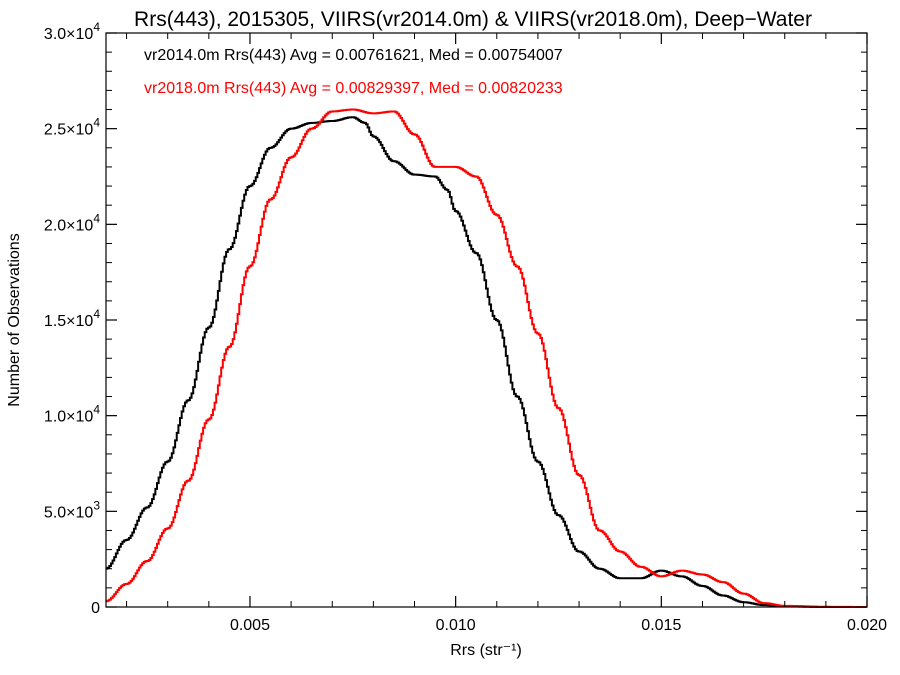 The image size is (900, 675). Describe the element at coordinates (72, 222) in the screenshot. I see `y-tick-label: 2.0×10⁴` at that location.